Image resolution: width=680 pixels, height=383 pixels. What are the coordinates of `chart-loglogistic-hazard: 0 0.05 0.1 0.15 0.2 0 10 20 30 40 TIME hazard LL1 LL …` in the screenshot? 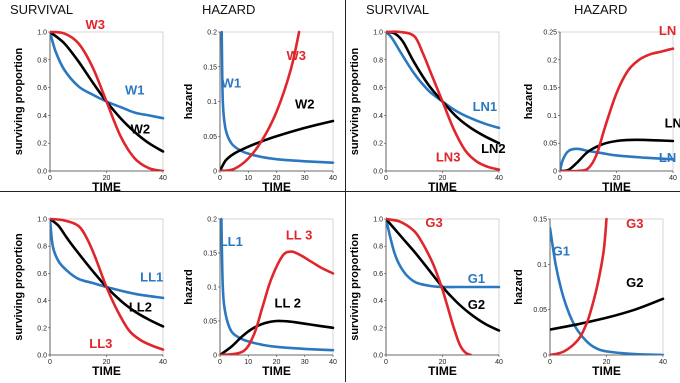 It's located at (260, 298).